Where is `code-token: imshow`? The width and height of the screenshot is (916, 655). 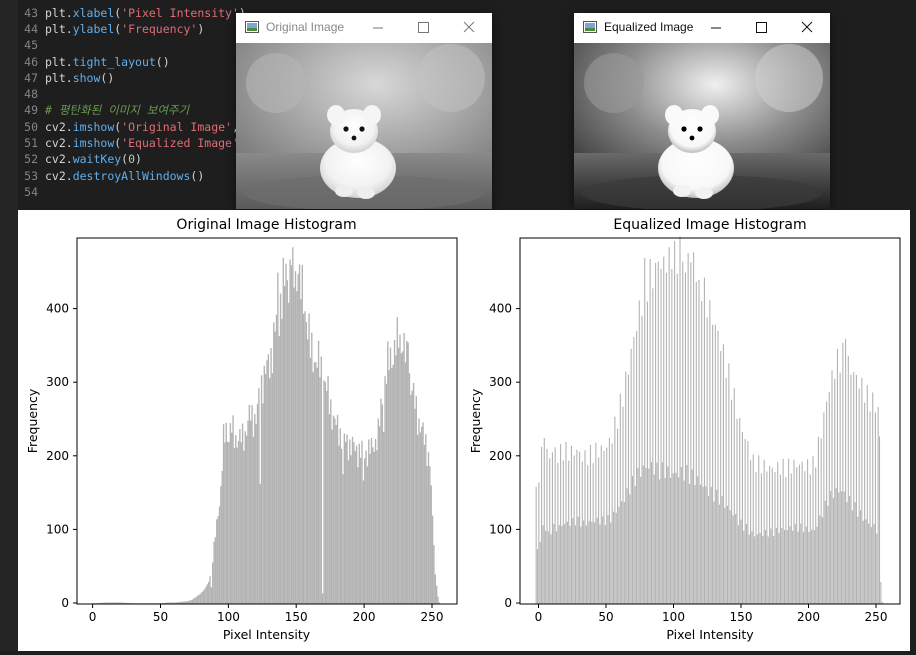 code-token: imshow is located at coordinates (93, 143).